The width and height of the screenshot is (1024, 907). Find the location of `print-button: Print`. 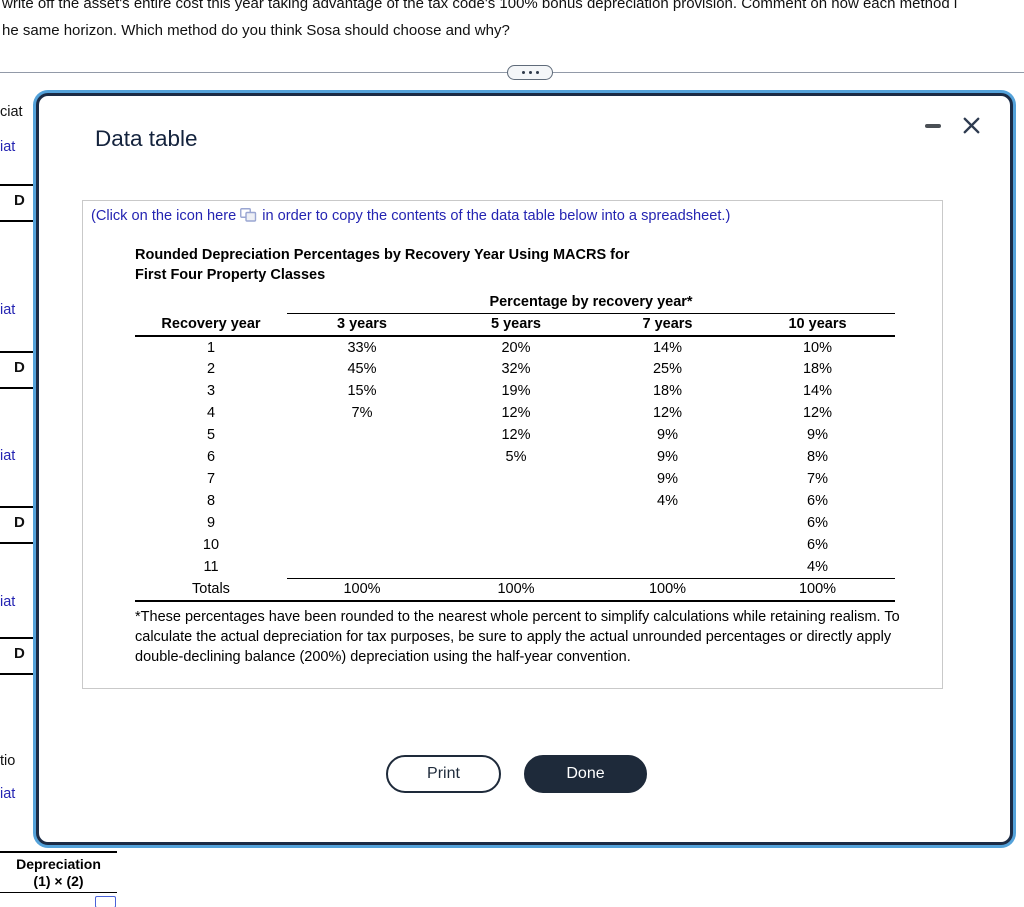

print-button: Print is located at coordinates (443, 774).